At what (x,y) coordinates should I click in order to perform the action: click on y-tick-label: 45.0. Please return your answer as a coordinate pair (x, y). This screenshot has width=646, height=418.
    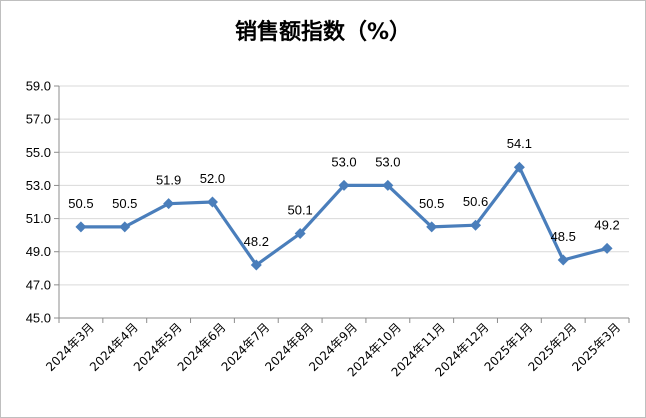
    Looking at the image, I should click on (38, 318).